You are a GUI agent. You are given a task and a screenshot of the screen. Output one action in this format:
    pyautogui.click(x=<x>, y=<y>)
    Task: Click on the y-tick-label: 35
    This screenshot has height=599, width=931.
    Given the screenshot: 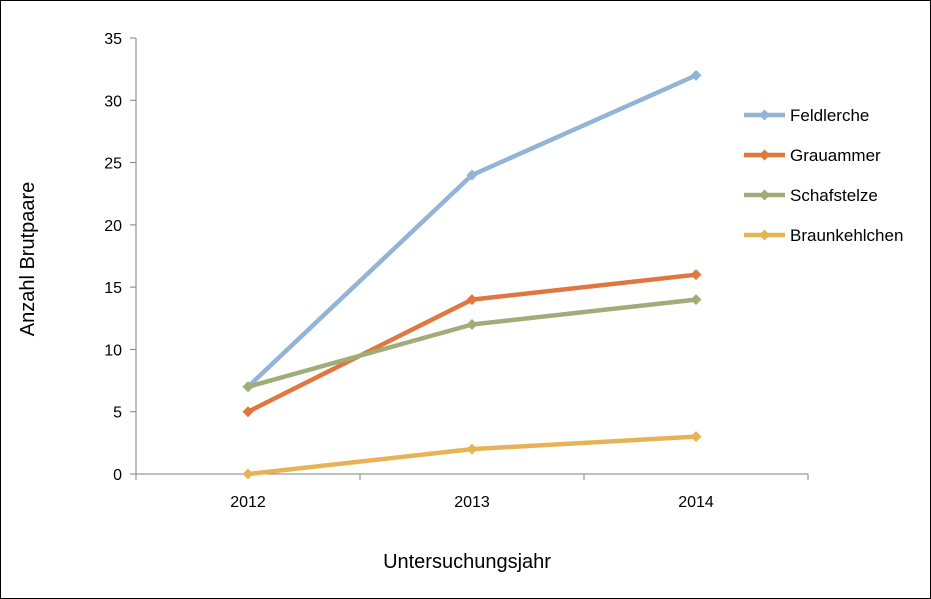 What is the action you would take?
    pyautogui.click(x=113, y=39)
    